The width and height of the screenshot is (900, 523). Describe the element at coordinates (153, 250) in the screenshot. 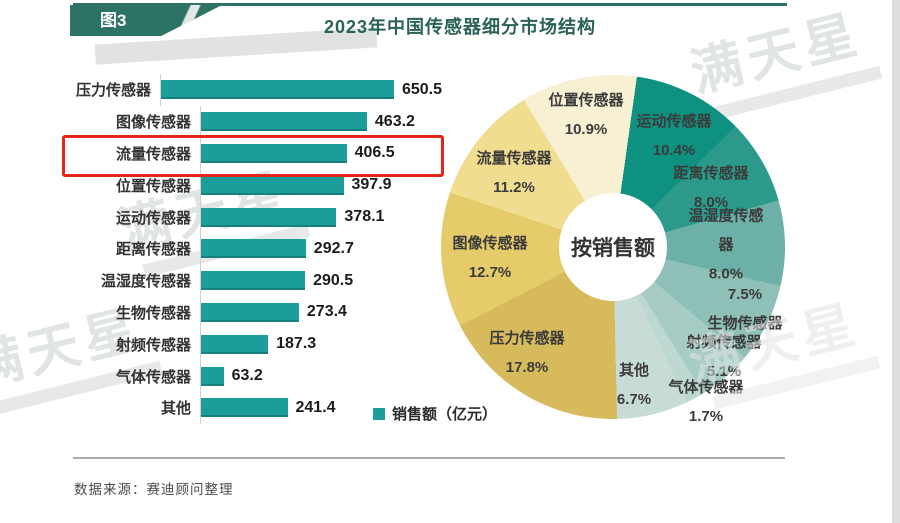

I see `bar-category-label: 距离传感器` at that location.